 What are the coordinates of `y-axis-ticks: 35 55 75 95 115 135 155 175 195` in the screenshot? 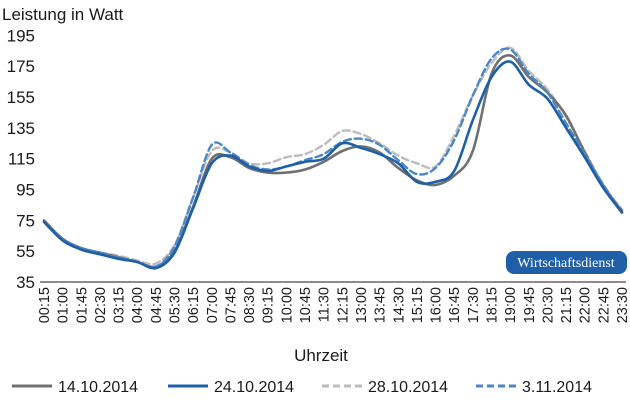 It's located at (21, 159).